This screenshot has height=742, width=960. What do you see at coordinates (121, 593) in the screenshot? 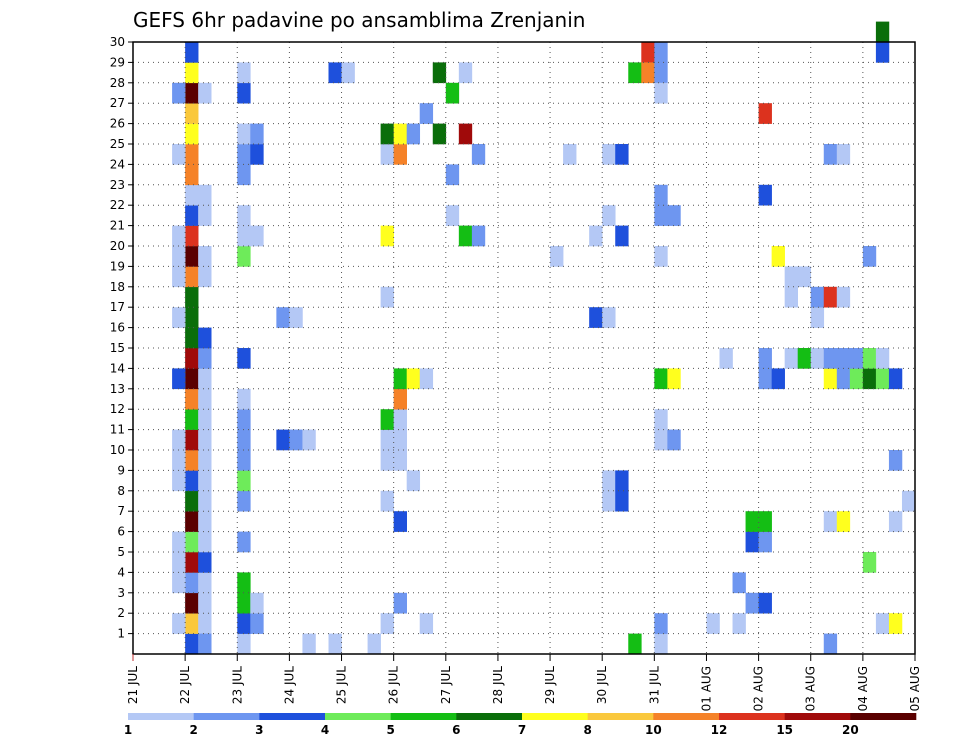
I see `y-tick-label: 3` at bounding box center [121, 593].